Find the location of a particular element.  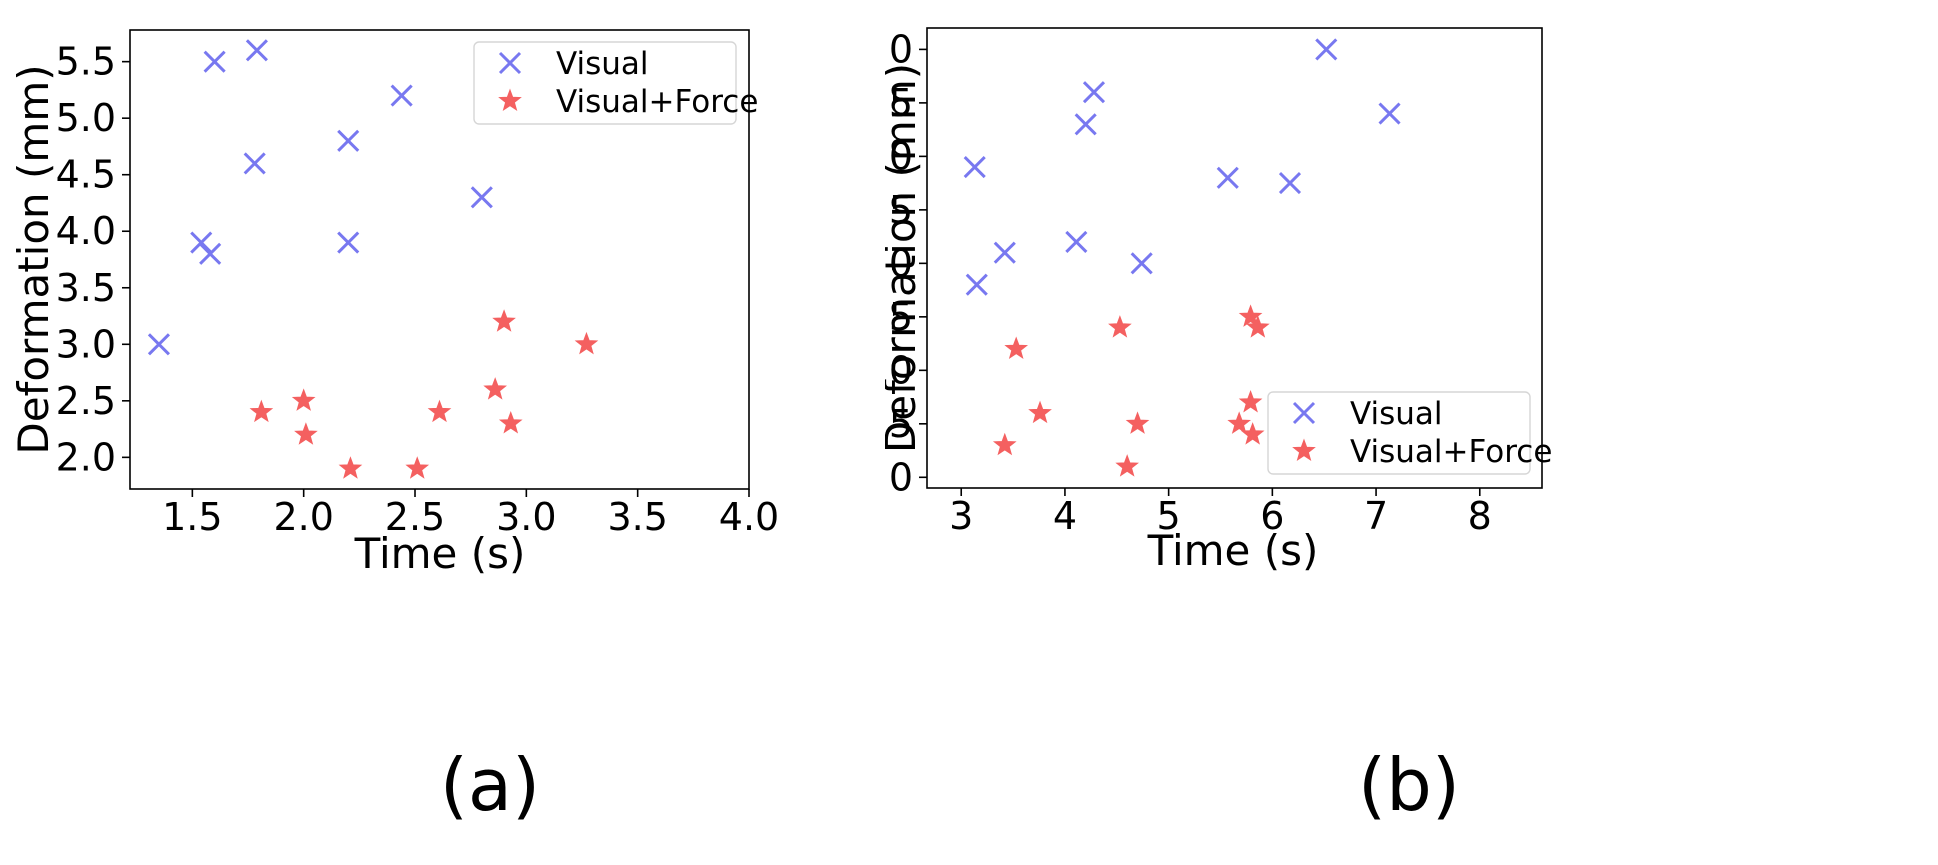

y-tick-label: 5.5 is located at coordinates (86, 62).